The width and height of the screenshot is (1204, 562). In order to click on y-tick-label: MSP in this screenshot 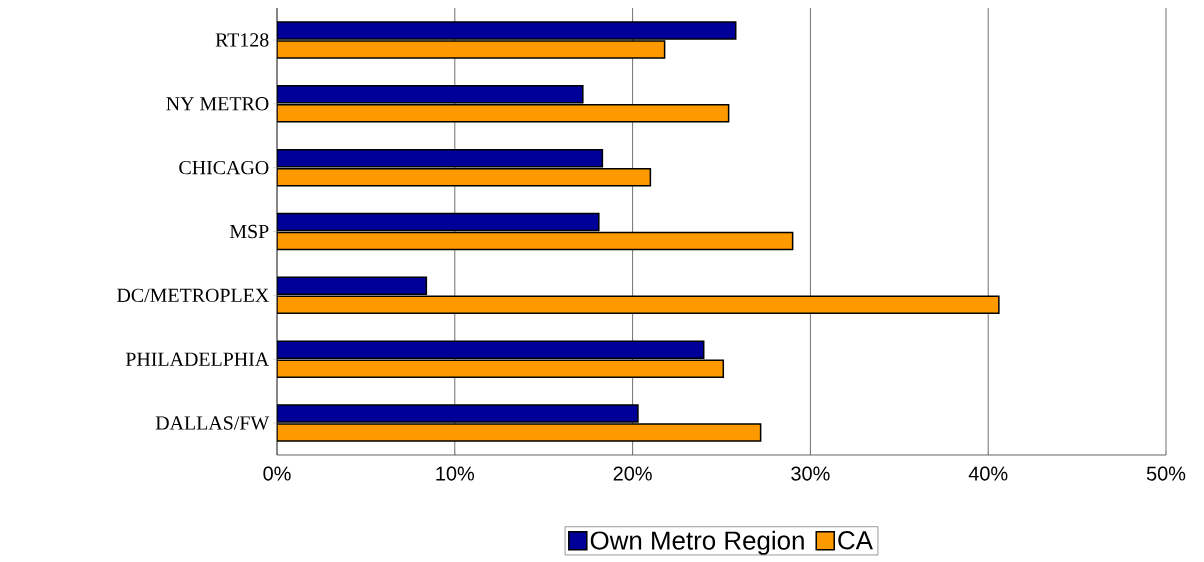, I will do `click(249, 231)`.